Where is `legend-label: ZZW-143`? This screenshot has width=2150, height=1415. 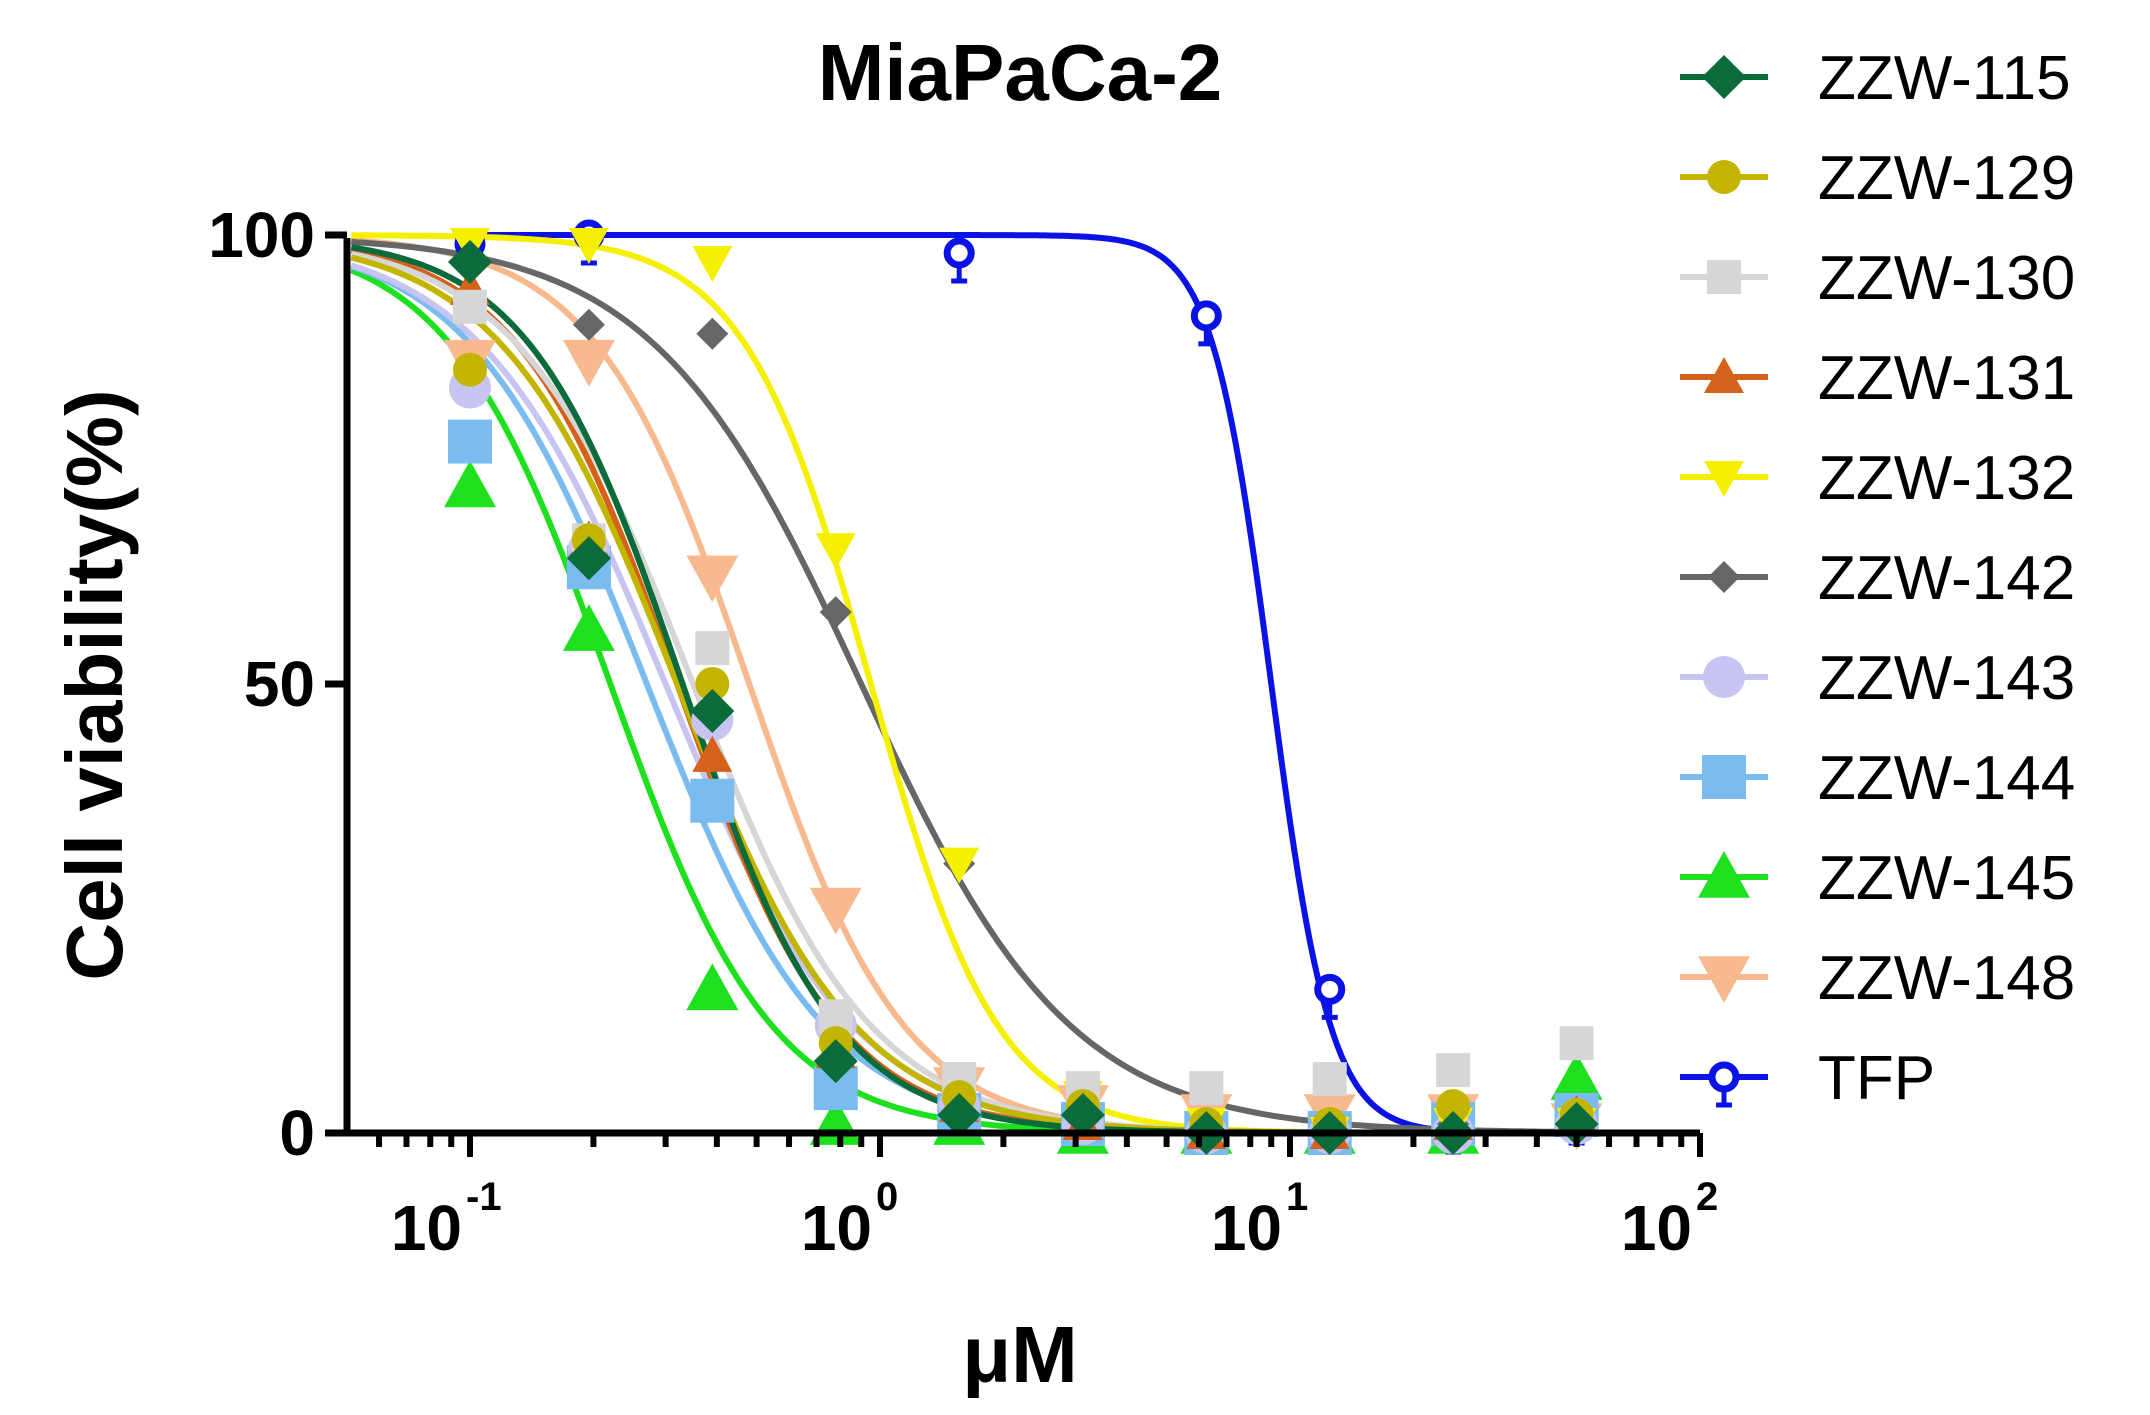
legend-label: ZZW-143 is located at coordinates (1946, 678).